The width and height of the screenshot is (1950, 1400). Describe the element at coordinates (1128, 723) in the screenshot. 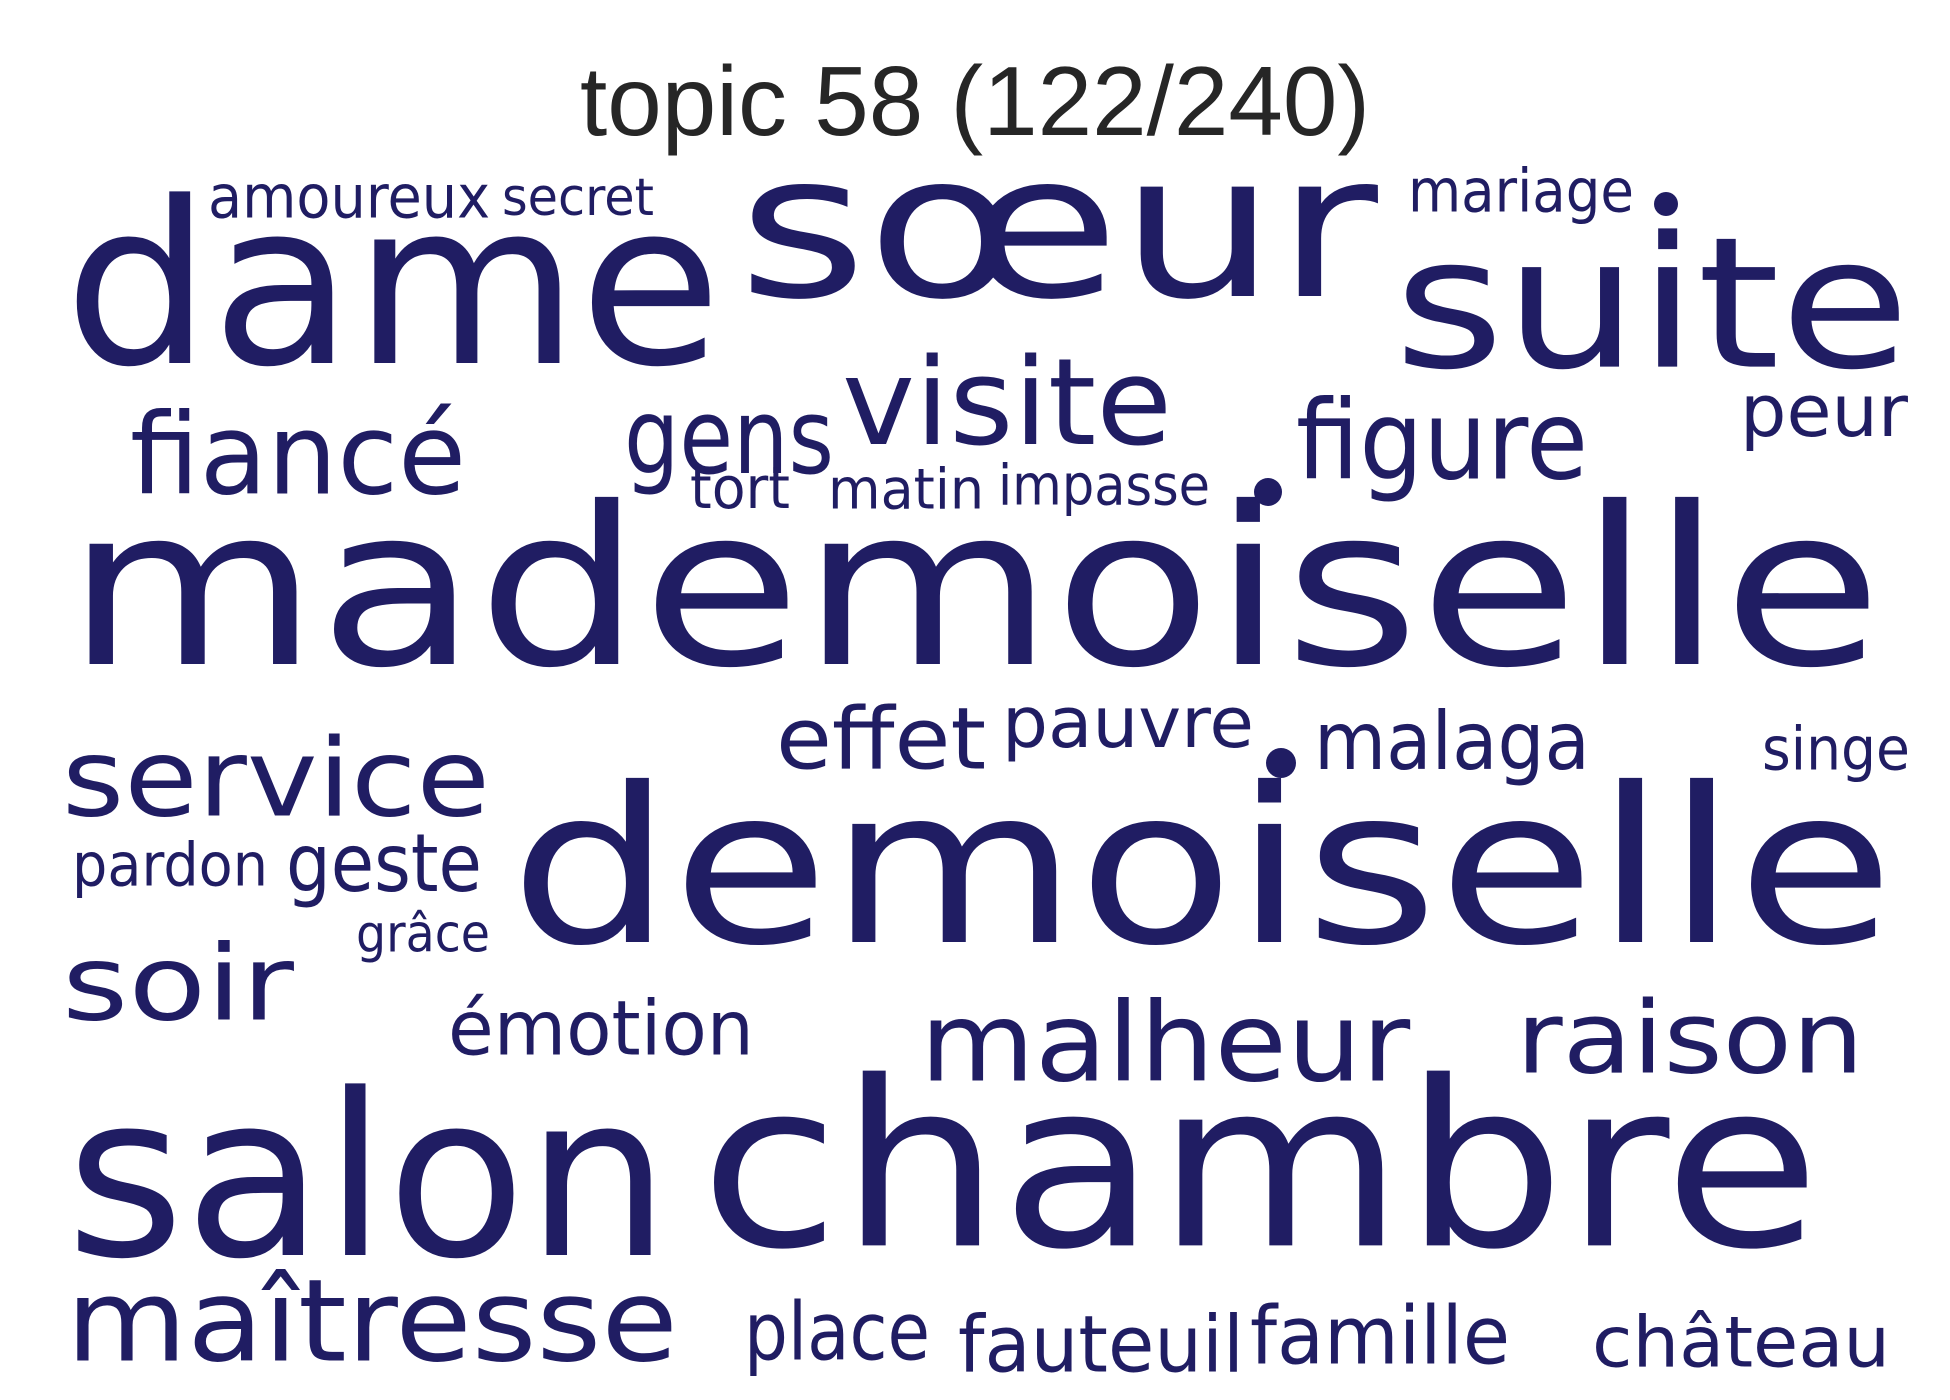

I see `cloud-word: pauvre` at that location.